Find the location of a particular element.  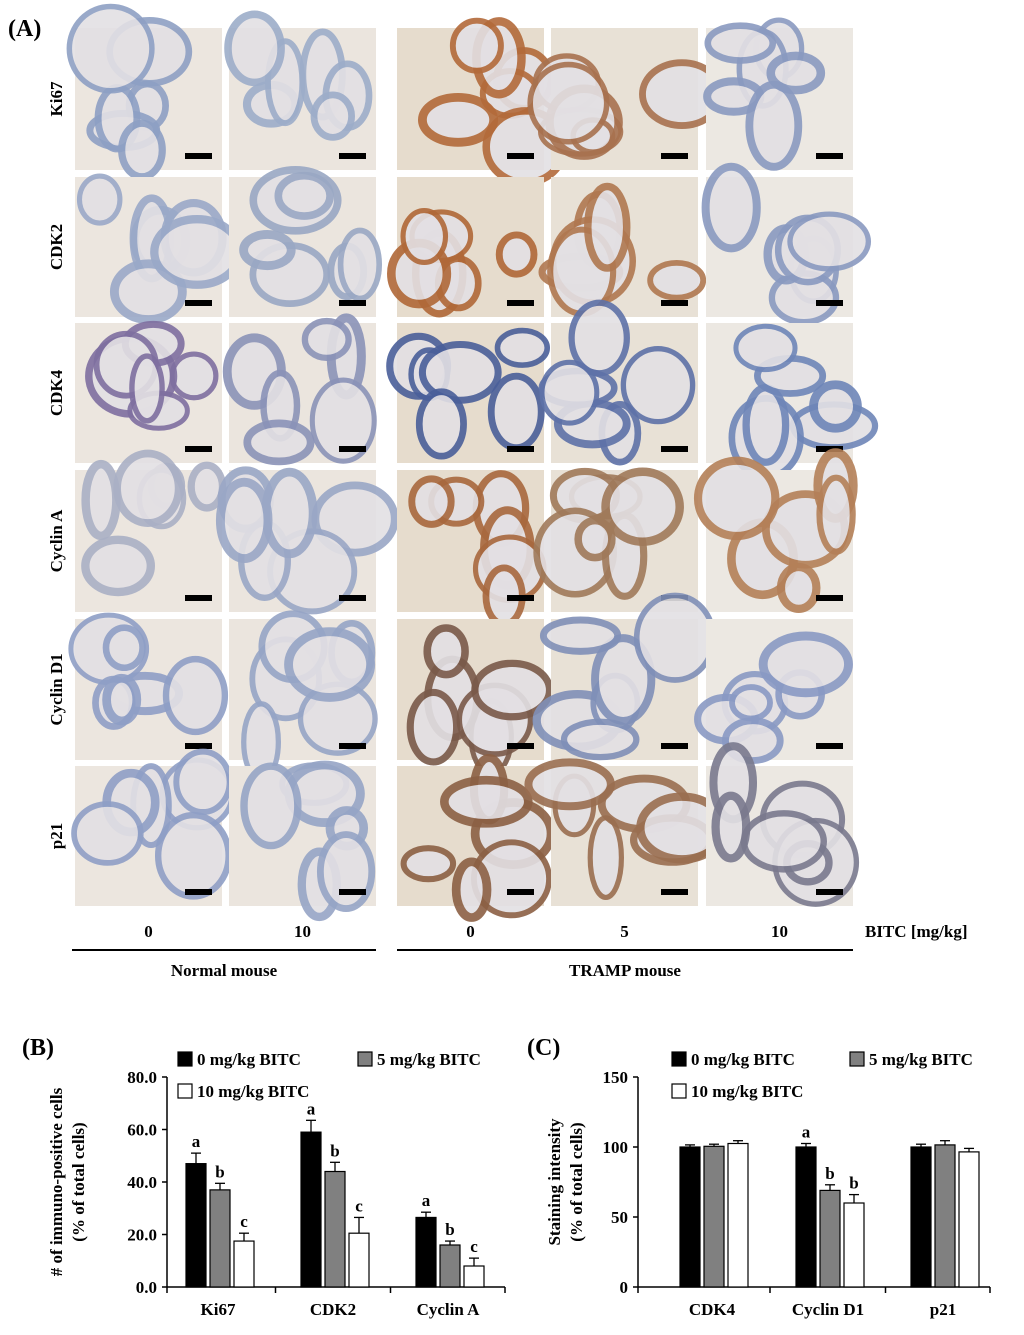

panel-label: (A) is located at coordinates (24, 29).